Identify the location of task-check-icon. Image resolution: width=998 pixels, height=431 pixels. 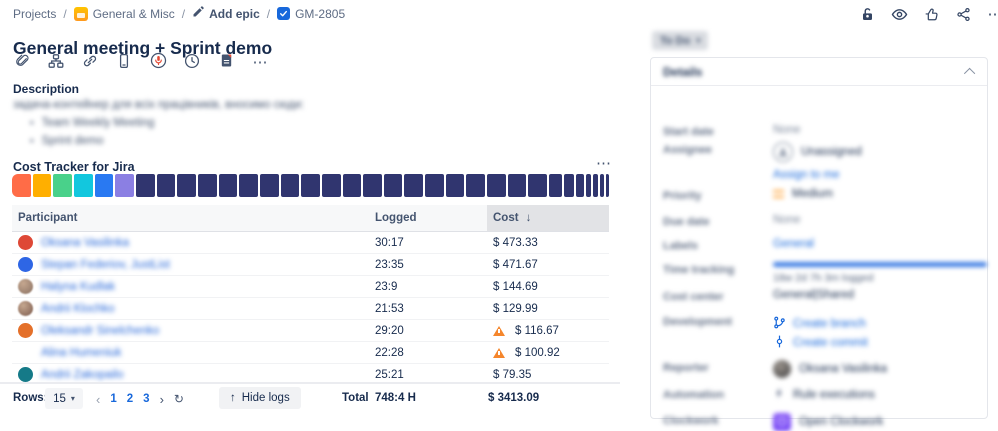
(284, 13).